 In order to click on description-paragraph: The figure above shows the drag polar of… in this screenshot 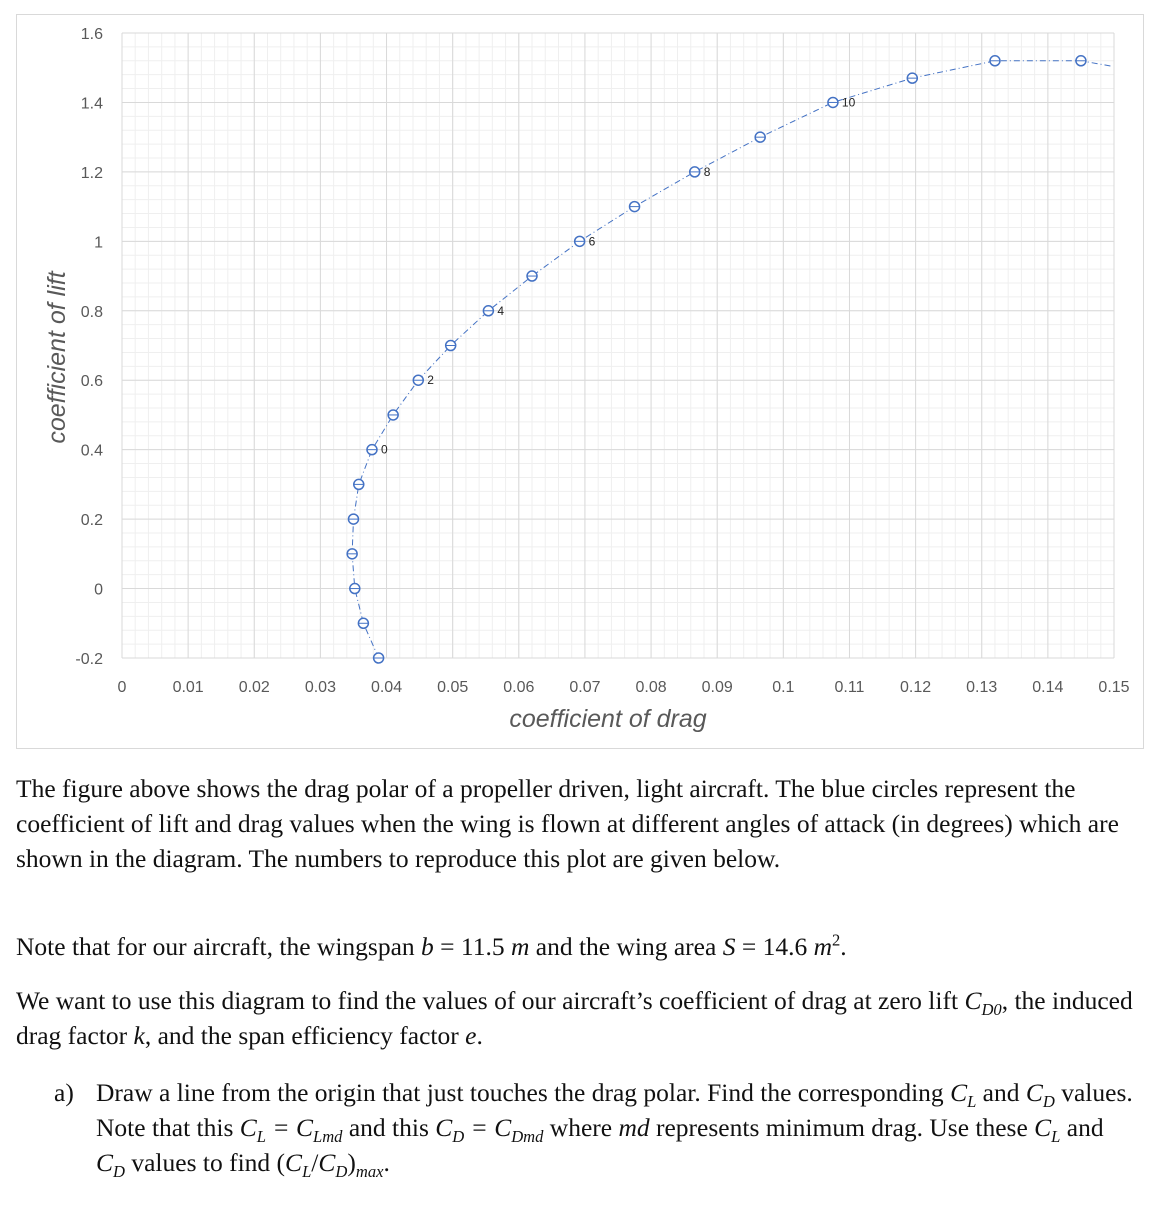, I will do `click(576, 823)`.